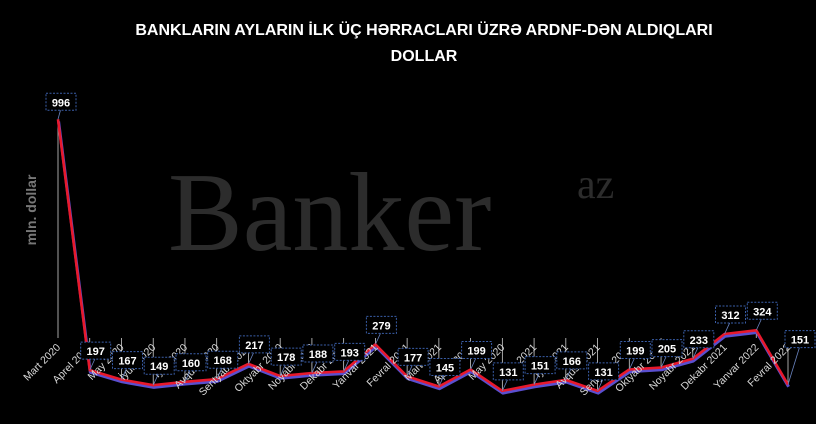 Image resolution: width=816 pixels, height=424 pixels. I want to click on data-label: 197, so click(96, 356).